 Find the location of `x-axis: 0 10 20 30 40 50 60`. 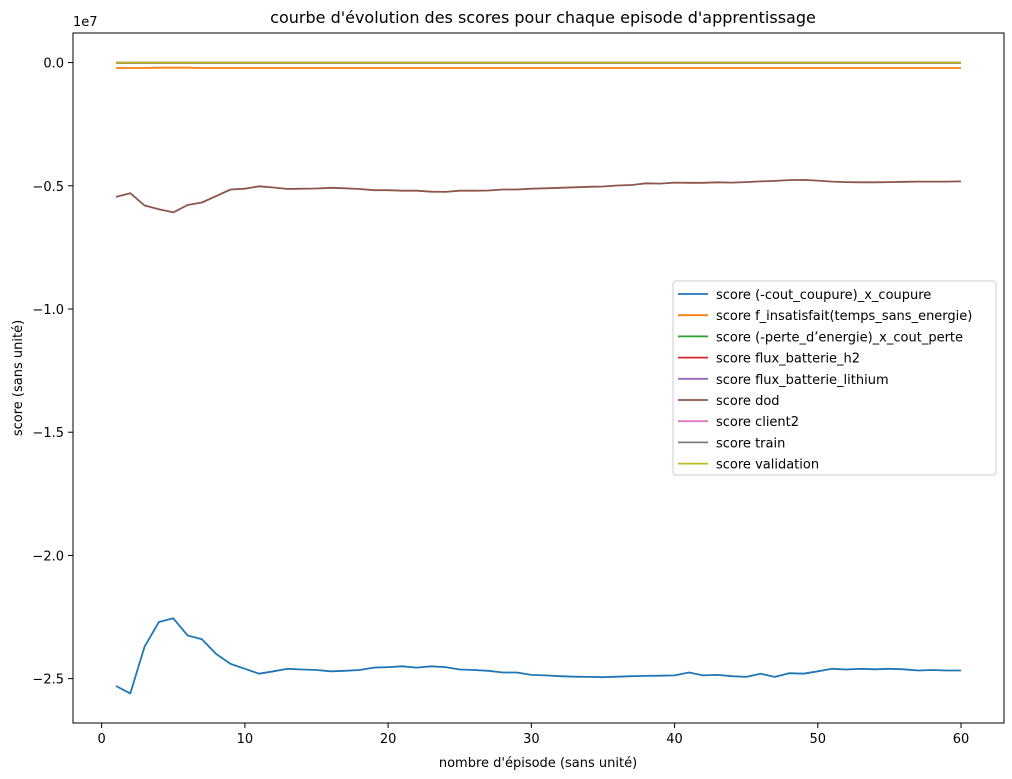

x-axis: 0 10 20 30 40 50 60 is located at coordinates (534, 735).